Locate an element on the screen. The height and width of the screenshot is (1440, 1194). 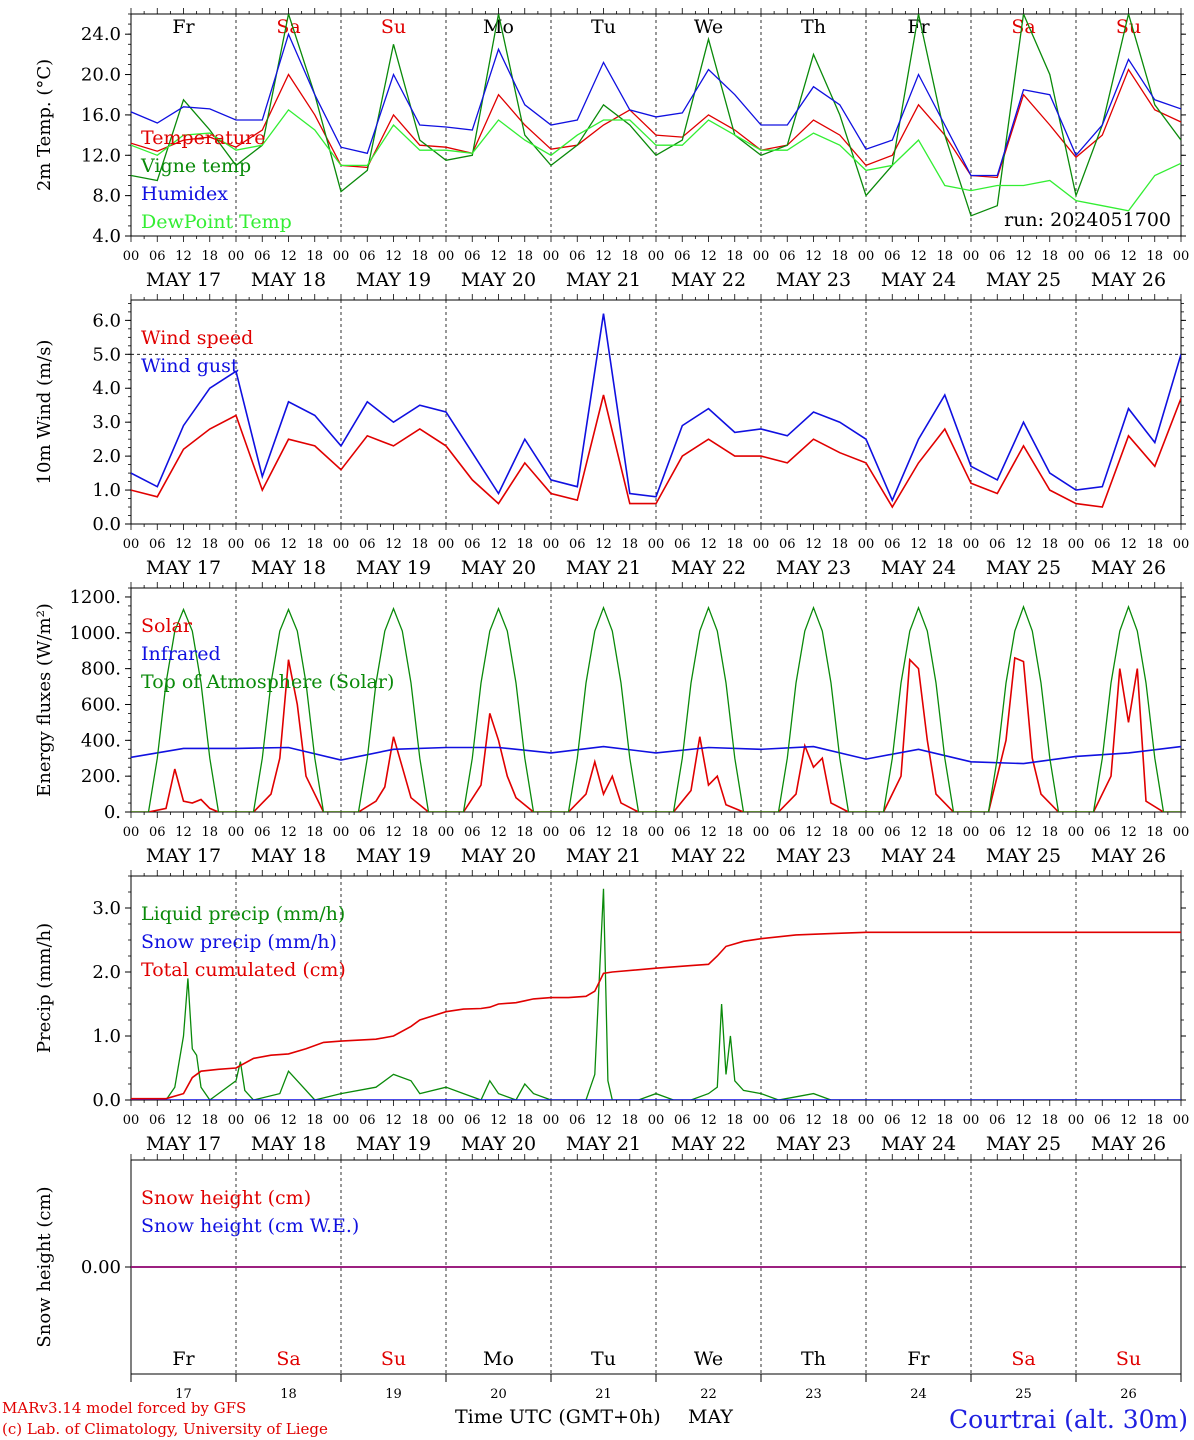
x-day-number: 22 is located at coordinates (708, 1394).